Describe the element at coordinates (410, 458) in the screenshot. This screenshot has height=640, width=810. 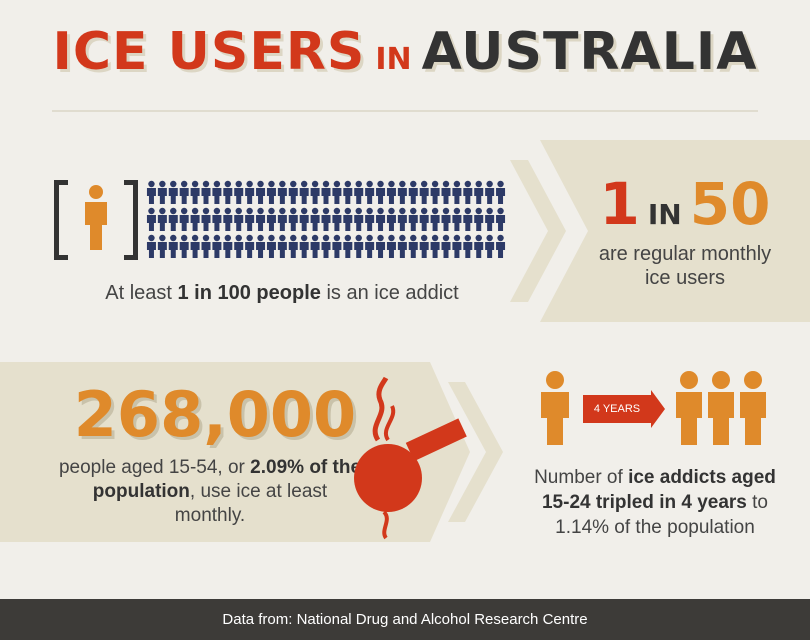
I see `pipe-icon` at that location.